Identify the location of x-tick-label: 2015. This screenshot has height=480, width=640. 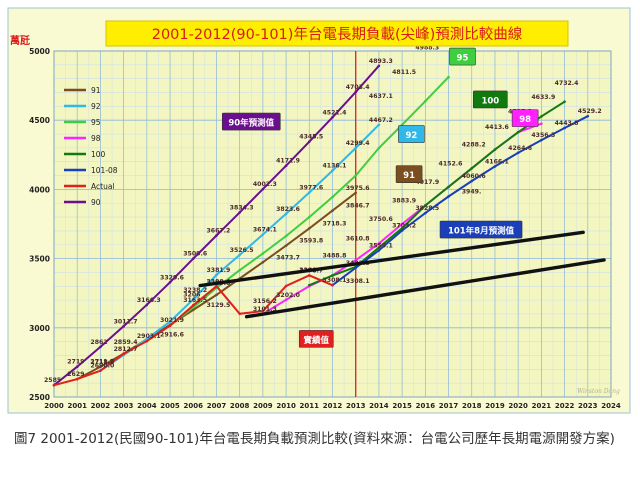
(402, 406).